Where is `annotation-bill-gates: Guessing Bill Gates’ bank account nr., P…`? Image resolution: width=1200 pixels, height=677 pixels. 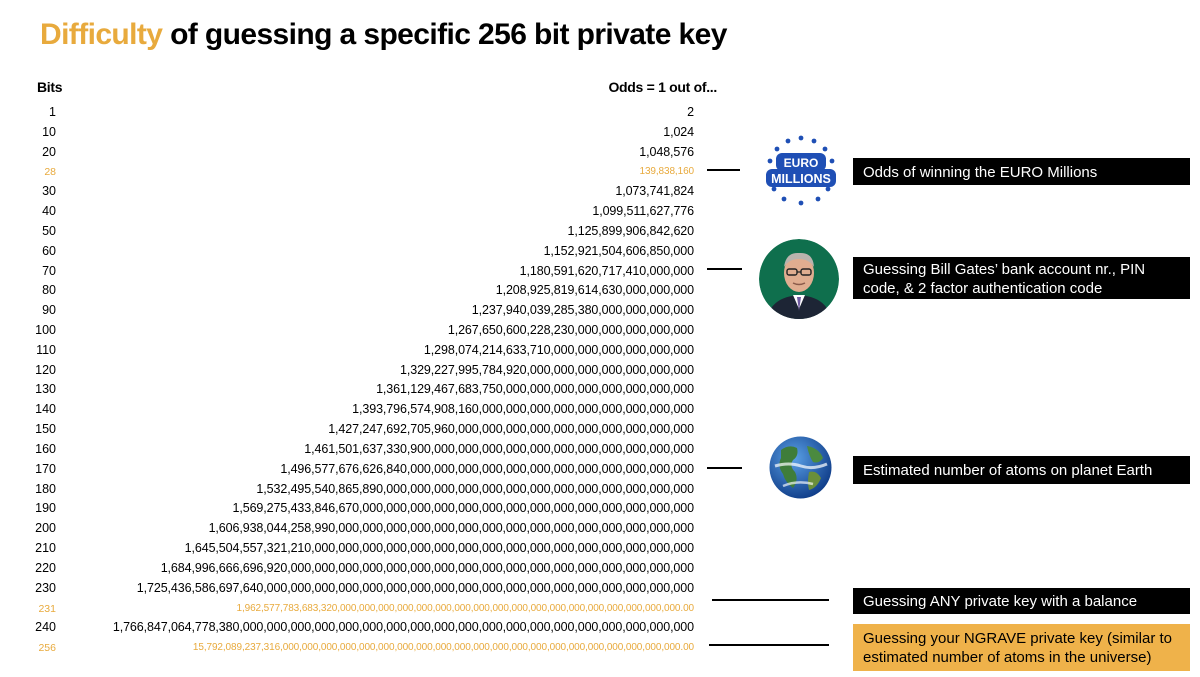 annotation-bill-gates: Guessing Bill Gates’ bank account nr., P… is located at coordinates (1021, 278).